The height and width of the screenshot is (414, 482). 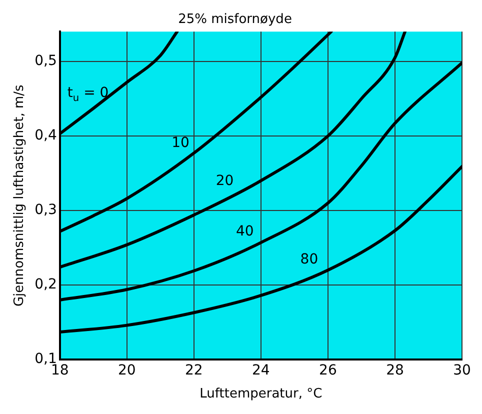 I want to click on series-label: 40, so click(x=245, y=231).